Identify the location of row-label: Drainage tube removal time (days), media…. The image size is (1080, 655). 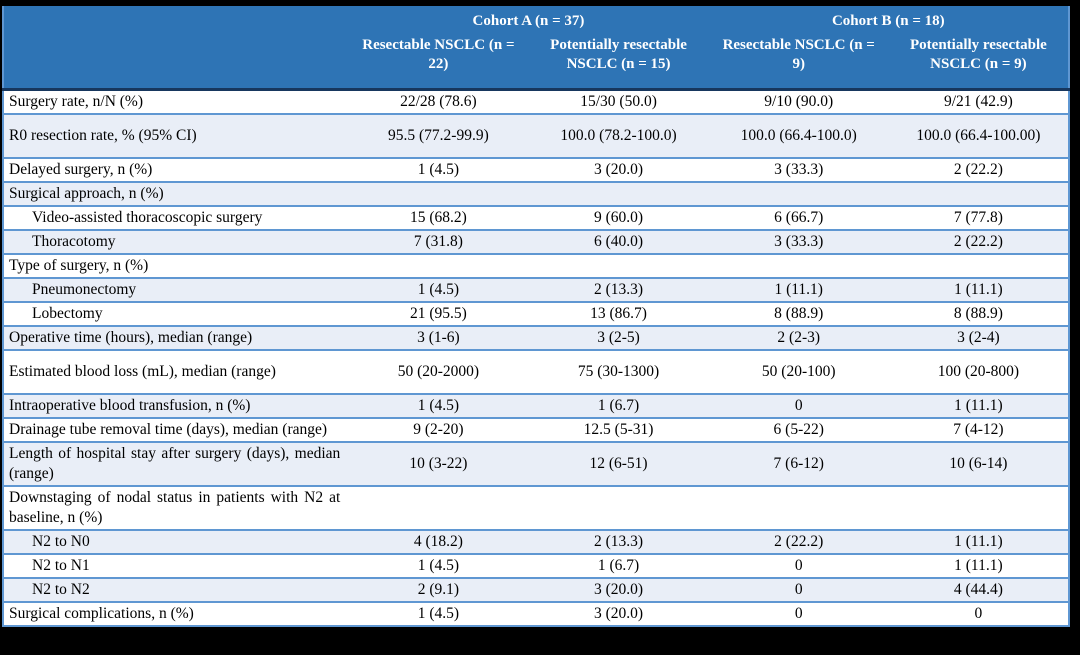
(176, 429).